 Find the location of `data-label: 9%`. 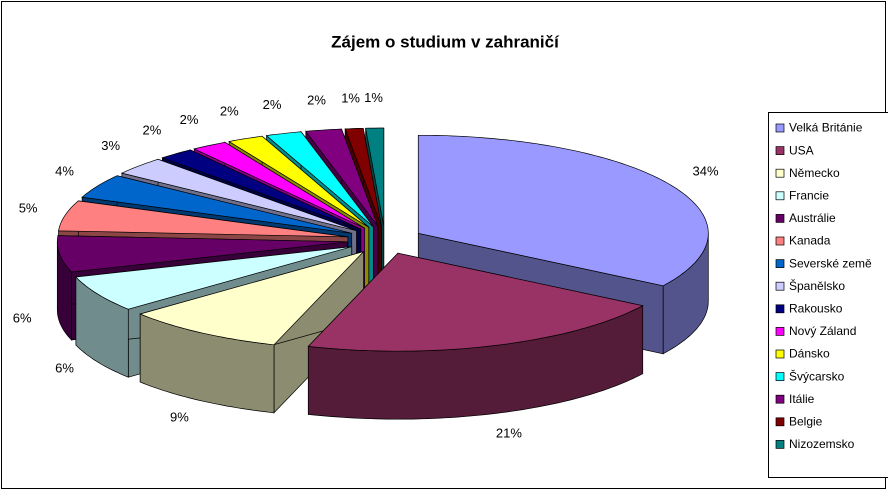

data-label: 9% is located at coordinates (179, 417).